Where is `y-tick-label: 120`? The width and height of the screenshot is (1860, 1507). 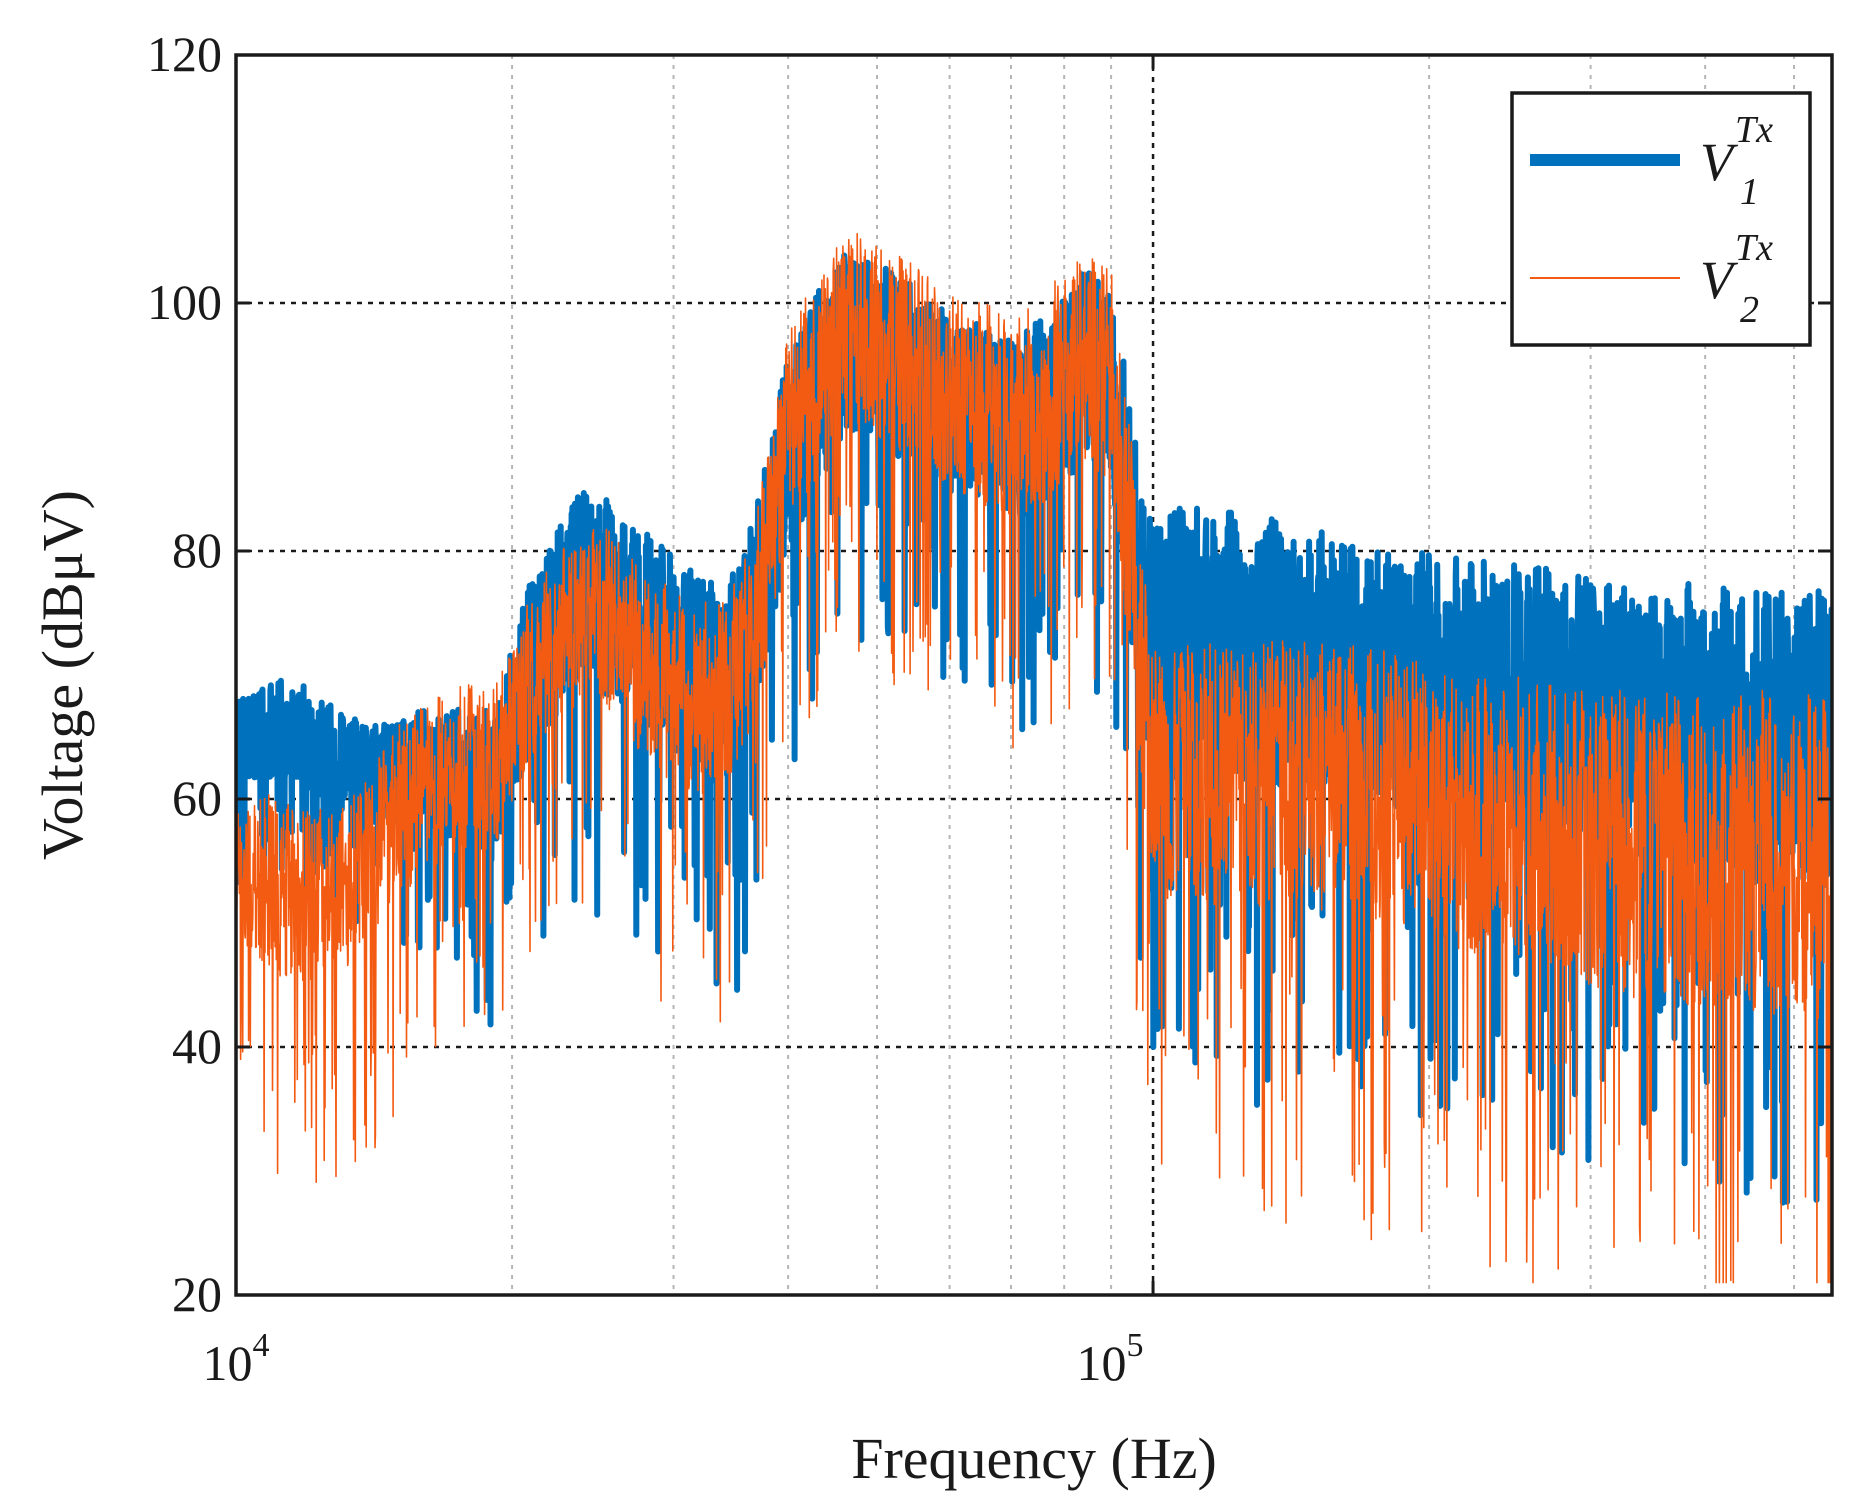 y-tick-label: 120 is located at coordinates (184, 54).